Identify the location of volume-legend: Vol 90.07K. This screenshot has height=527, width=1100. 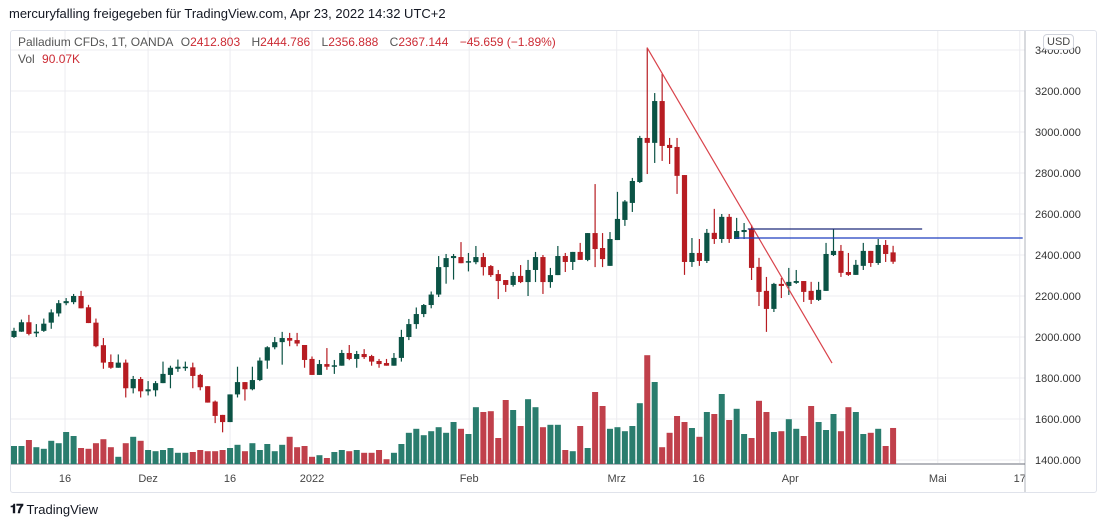
(49, 59).